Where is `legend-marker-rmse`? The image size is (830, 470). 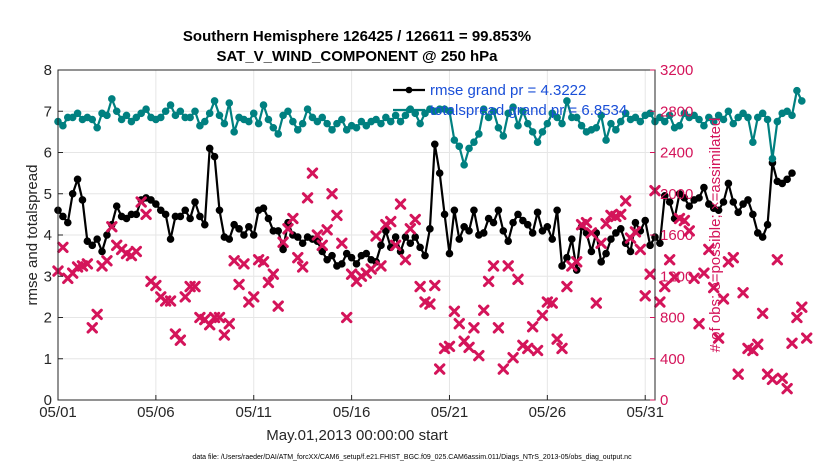 legend-marker-rmse is located at coordinates (409, 90).